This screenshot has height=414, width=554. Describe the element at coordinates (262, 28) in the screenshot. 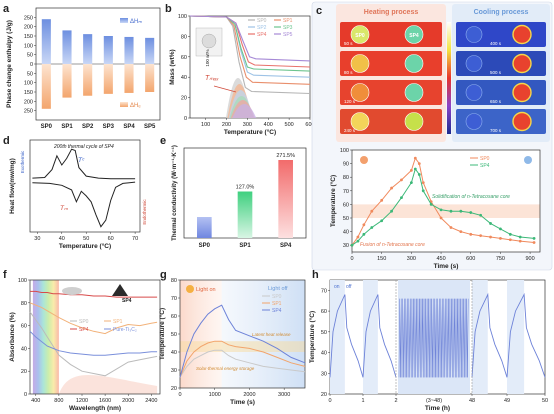

I see `legend-label: SP2` at that location.